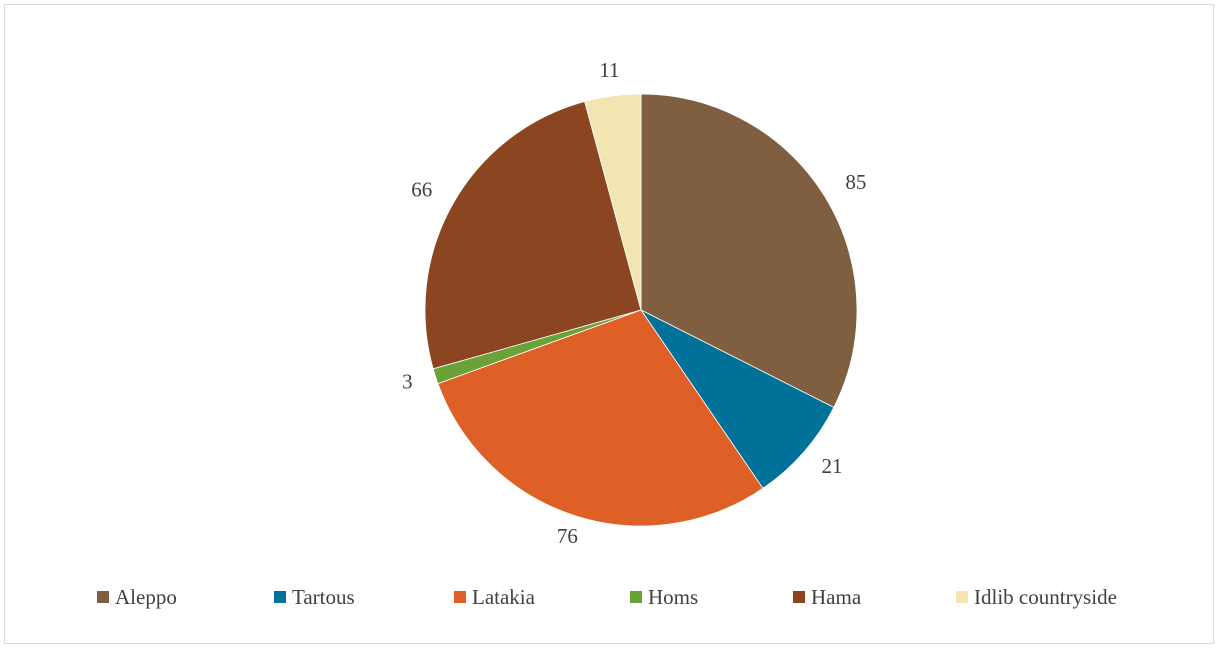 Image resolution: width=1219 pixels, height=650 pixels. I want to click on data-label-tartous: 21, so click(832, 466).